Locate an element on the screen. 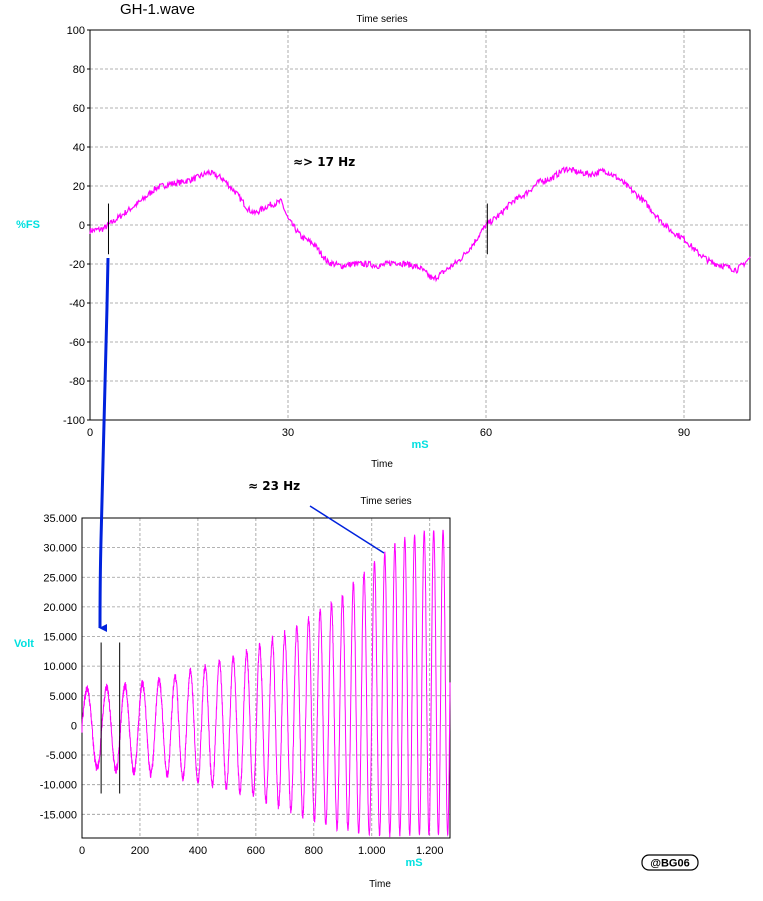 This screenshot has width=763, height=901. bottom-annotation: ≈ 23 Hz is located at coordinates (274, 486).